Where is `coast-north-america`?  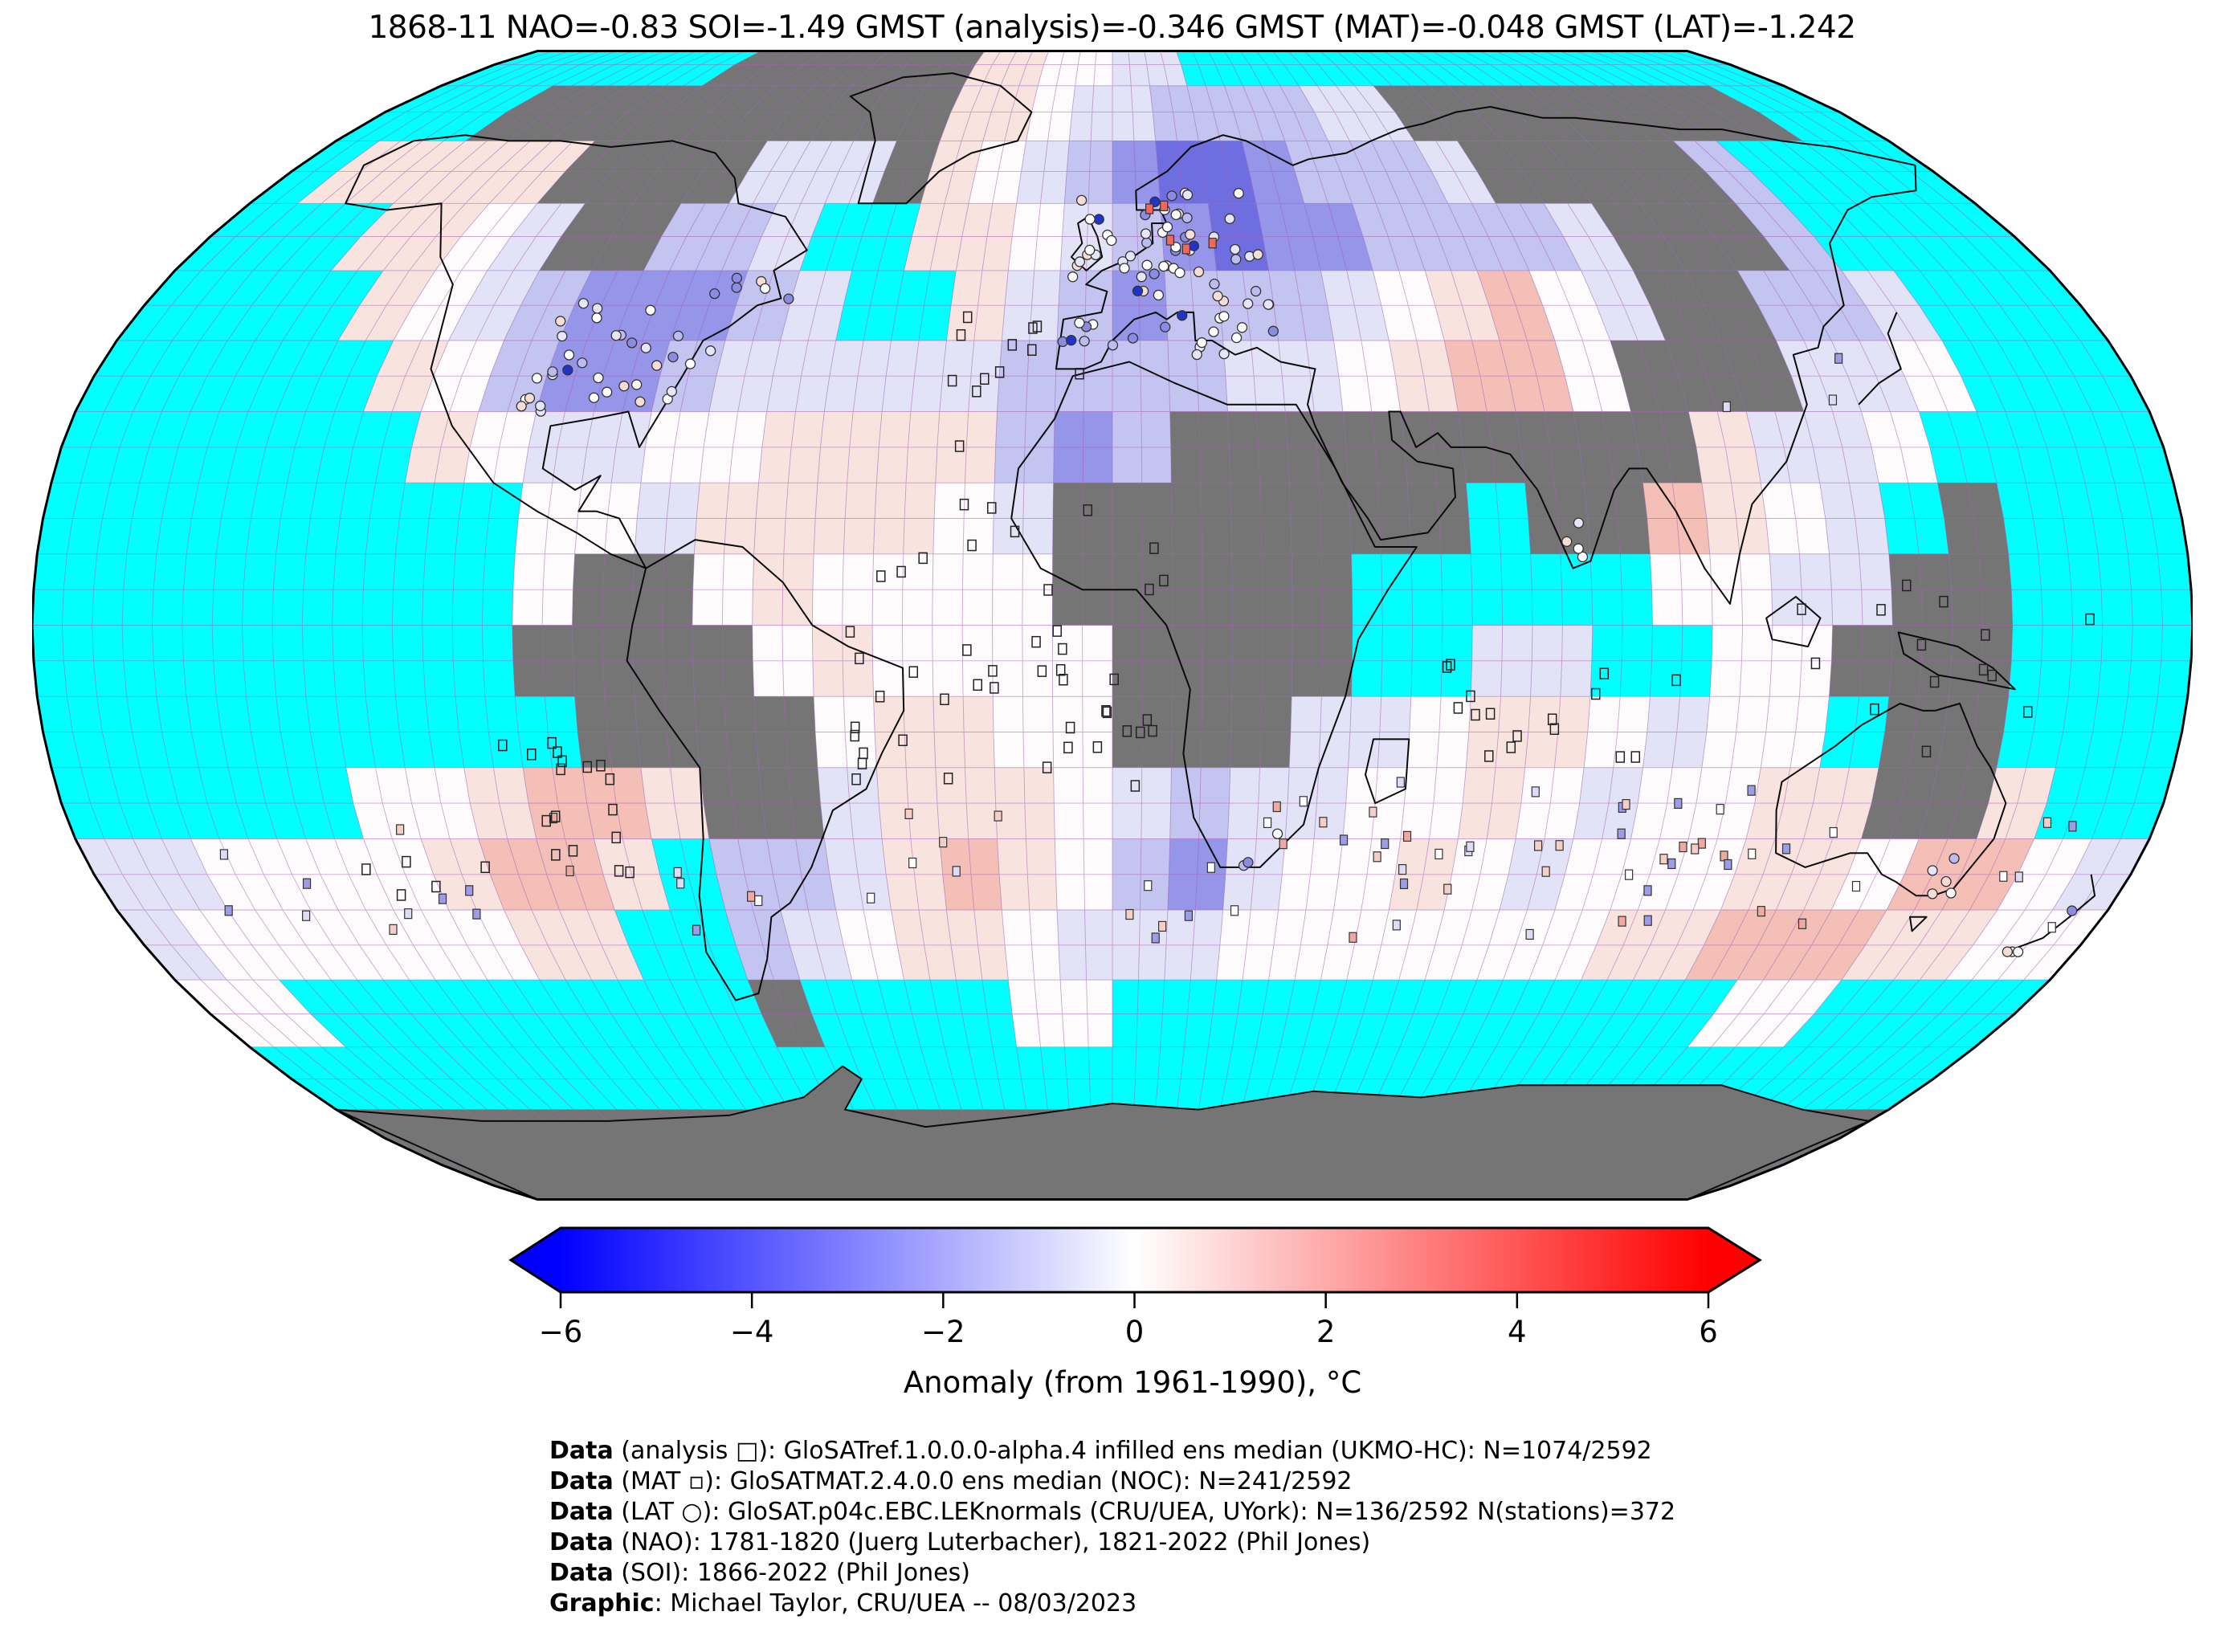 coast-north-america is located at coordinates (576, 351).